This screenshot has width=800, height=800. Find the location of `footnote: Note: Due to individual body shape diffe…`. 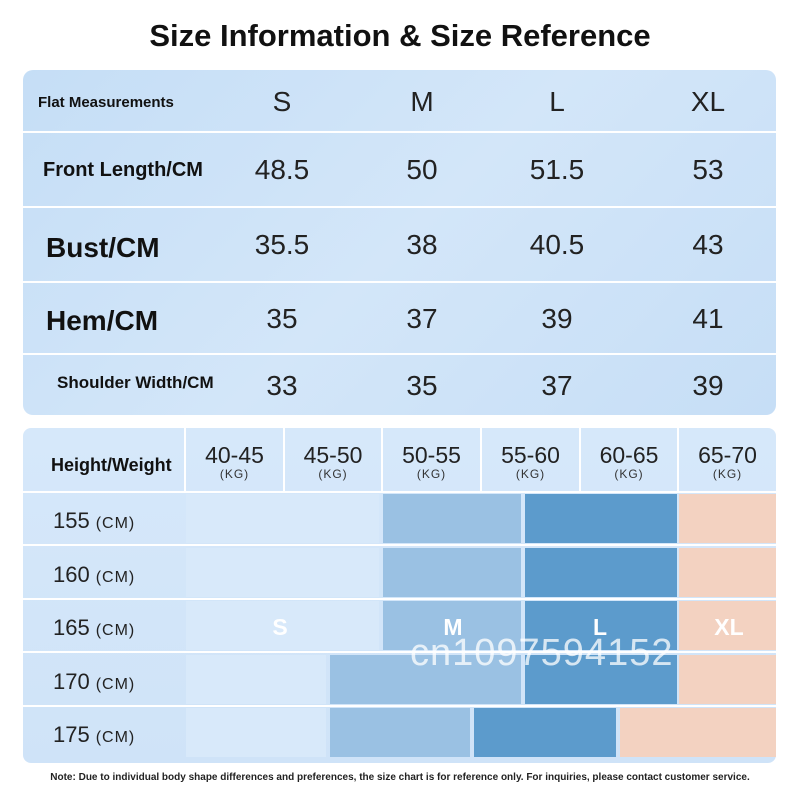

footnote: Note: Due to individual body shape diffe… is located at coordinates (400, 777).